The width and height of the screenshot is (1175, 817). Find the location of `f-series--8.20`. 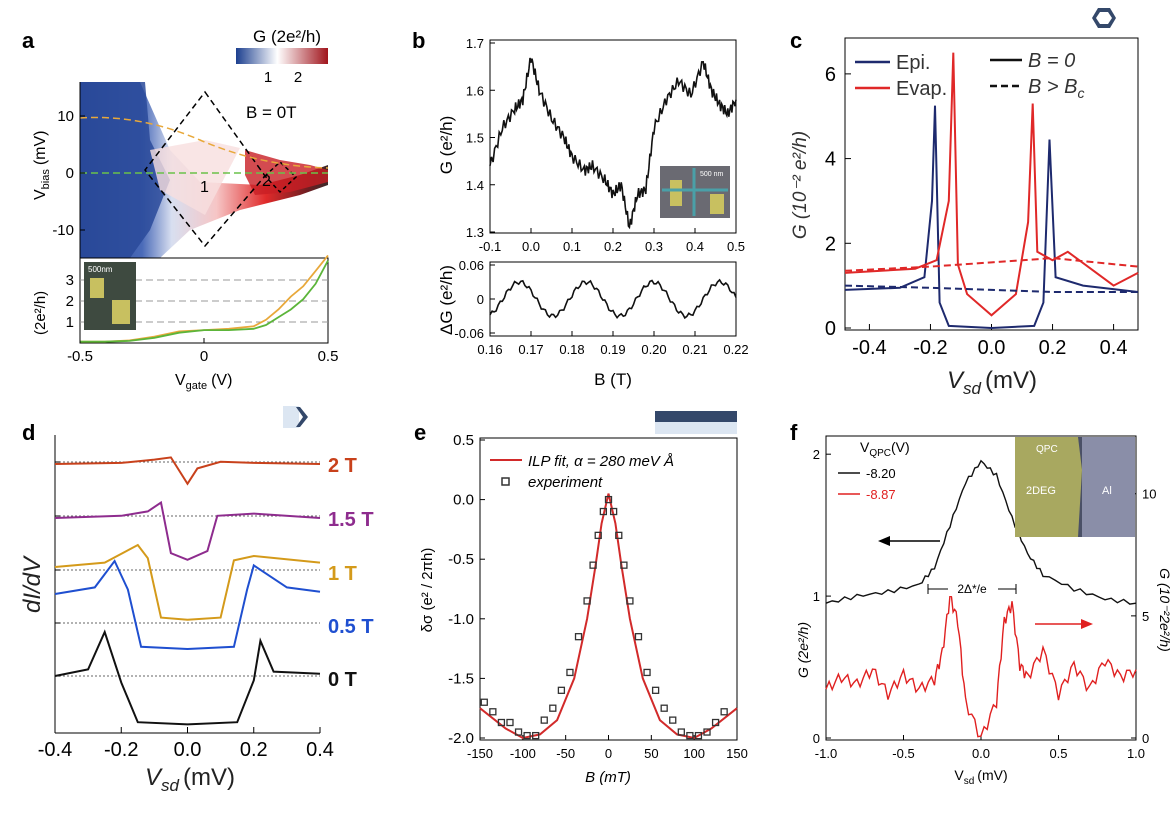

f-series--8.20 is located at coordinates (981, 532).